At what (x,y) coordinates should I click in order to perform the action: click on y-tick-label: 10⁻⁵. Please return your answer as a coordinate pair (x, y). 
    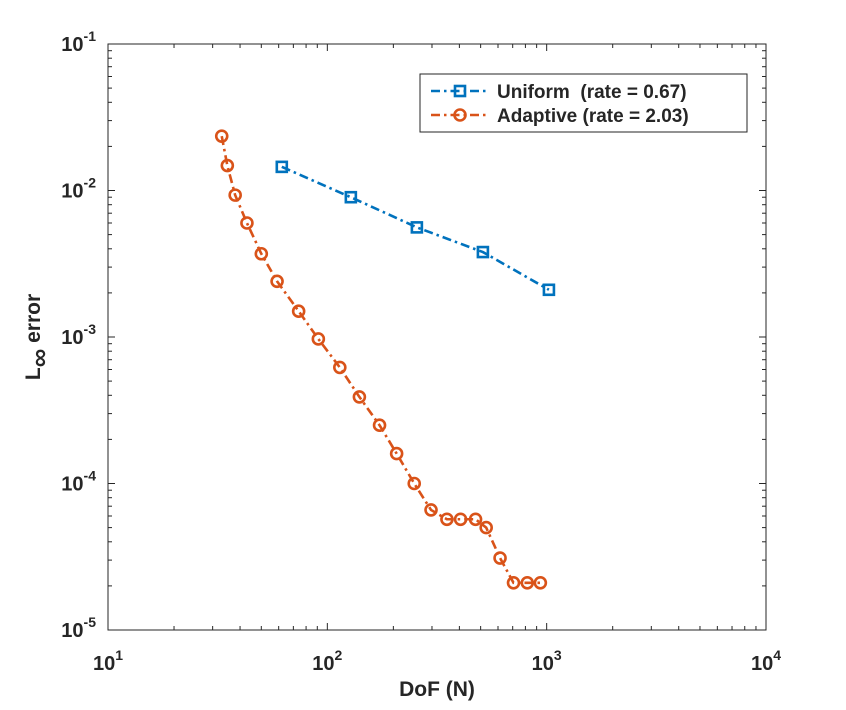
    Looking at the image, I should click on (78, 628).